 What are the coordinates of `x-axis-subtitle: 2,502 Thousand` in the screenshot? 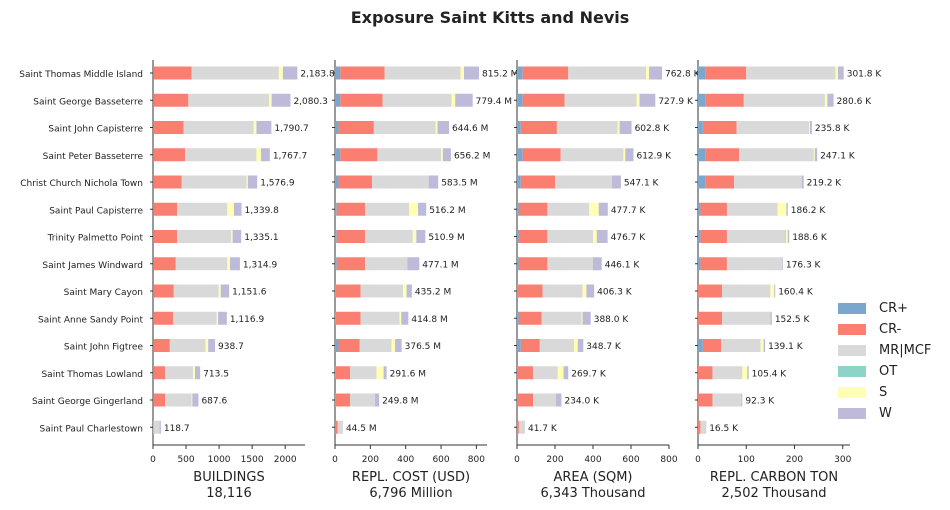 It's located at (774, 493).